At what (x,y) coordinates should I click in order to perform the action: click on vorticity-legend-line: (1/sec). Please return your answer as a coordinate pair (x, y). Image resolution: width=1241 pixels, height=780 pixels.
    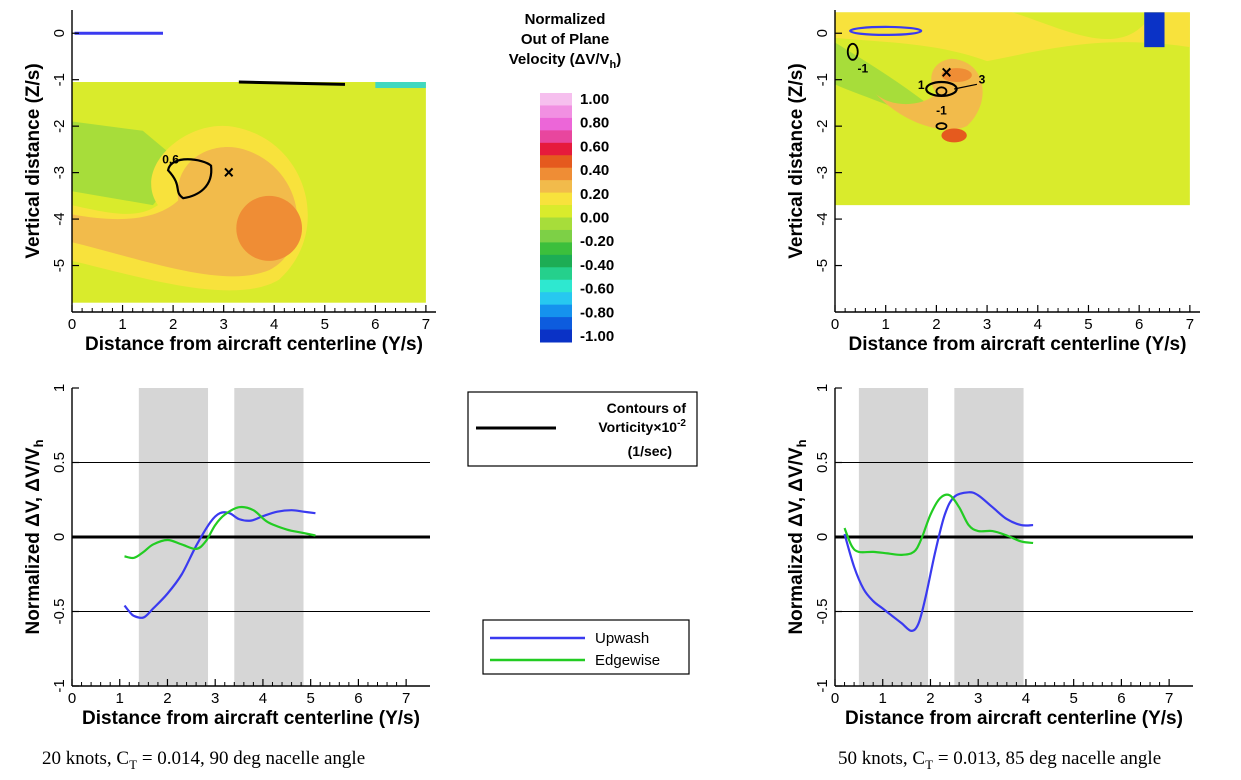
    Looking at the image, I should click on (650, 451).